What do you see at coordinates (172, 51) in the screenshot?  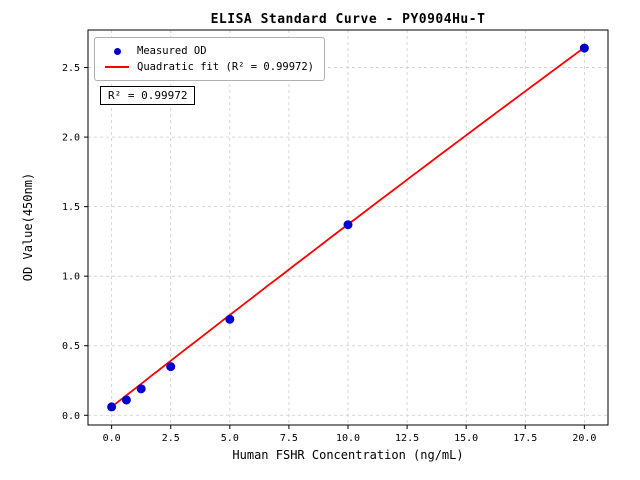 I see `legend-label-measured-od: Measured OD` at bounding box center [172, 51].